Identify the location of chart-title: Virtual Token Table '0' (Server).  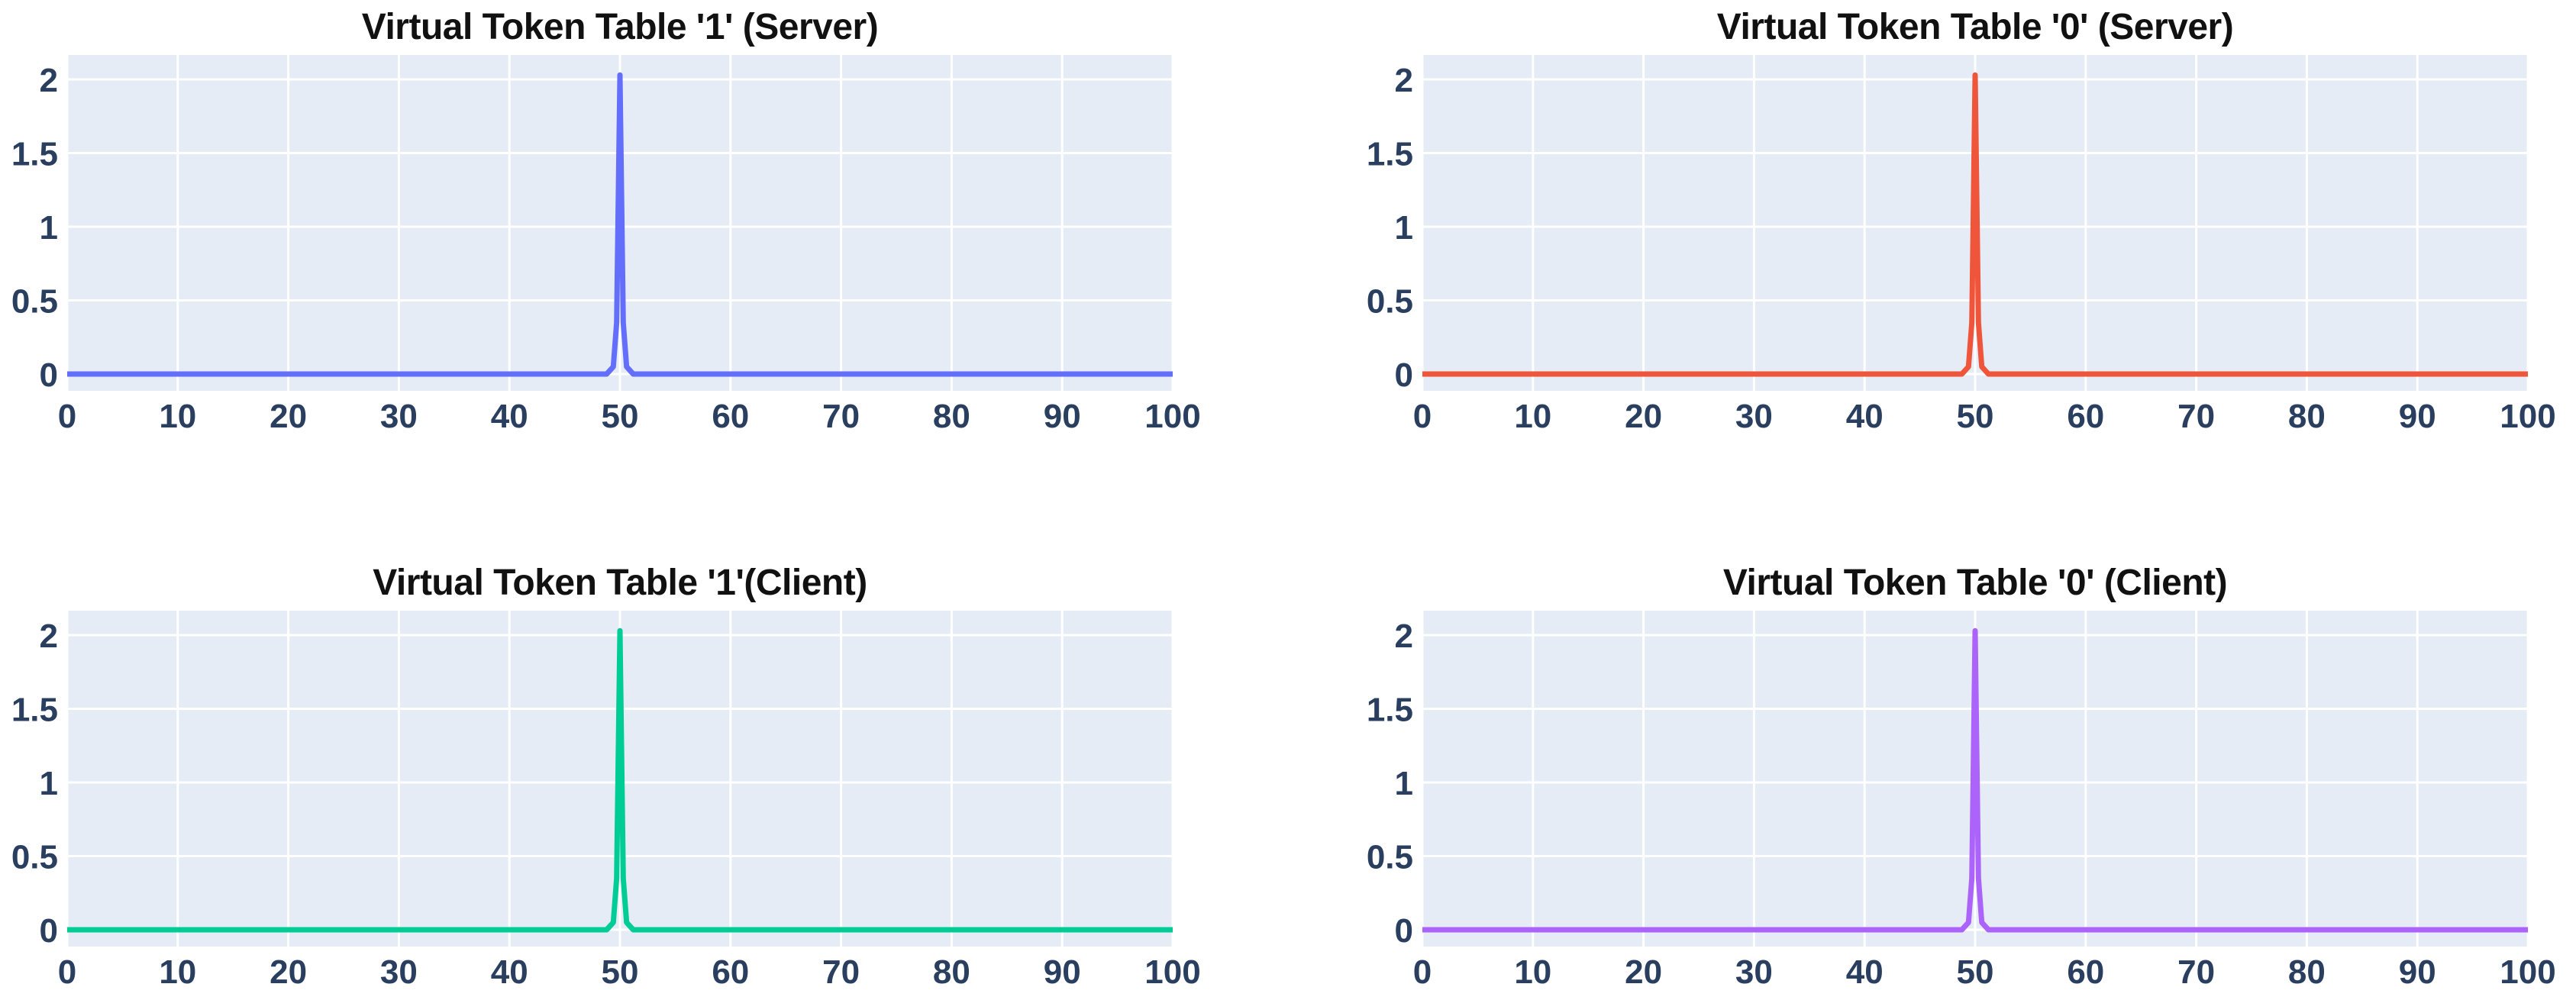
(1975, 27).